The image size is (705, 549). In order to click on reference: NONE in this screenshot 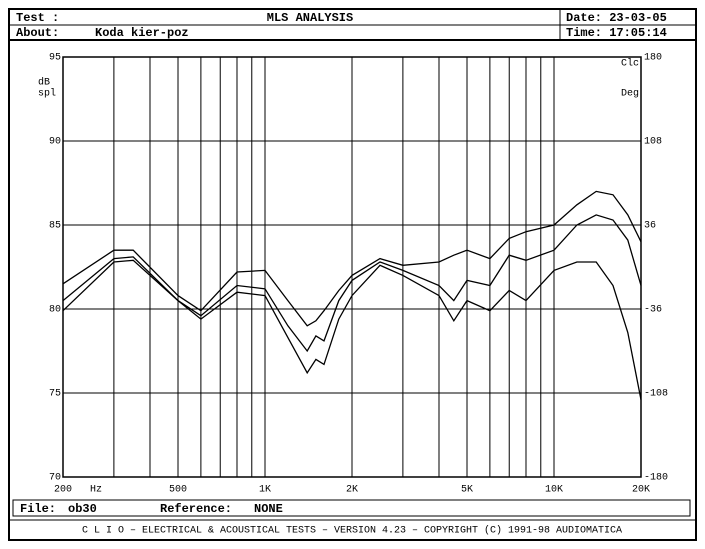, I will do `click(268, 509)`.